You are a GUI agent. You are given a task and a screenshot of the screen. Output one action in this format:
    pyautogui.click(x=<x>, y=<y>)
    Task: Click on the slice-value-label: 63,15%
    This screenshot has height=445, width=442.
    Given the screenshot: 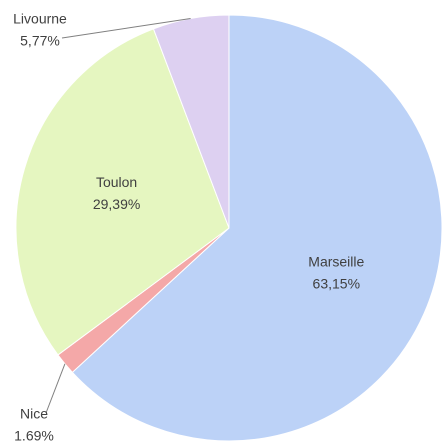 What is the action you would take?
    pyautogui.click(x=336, y=284)
    